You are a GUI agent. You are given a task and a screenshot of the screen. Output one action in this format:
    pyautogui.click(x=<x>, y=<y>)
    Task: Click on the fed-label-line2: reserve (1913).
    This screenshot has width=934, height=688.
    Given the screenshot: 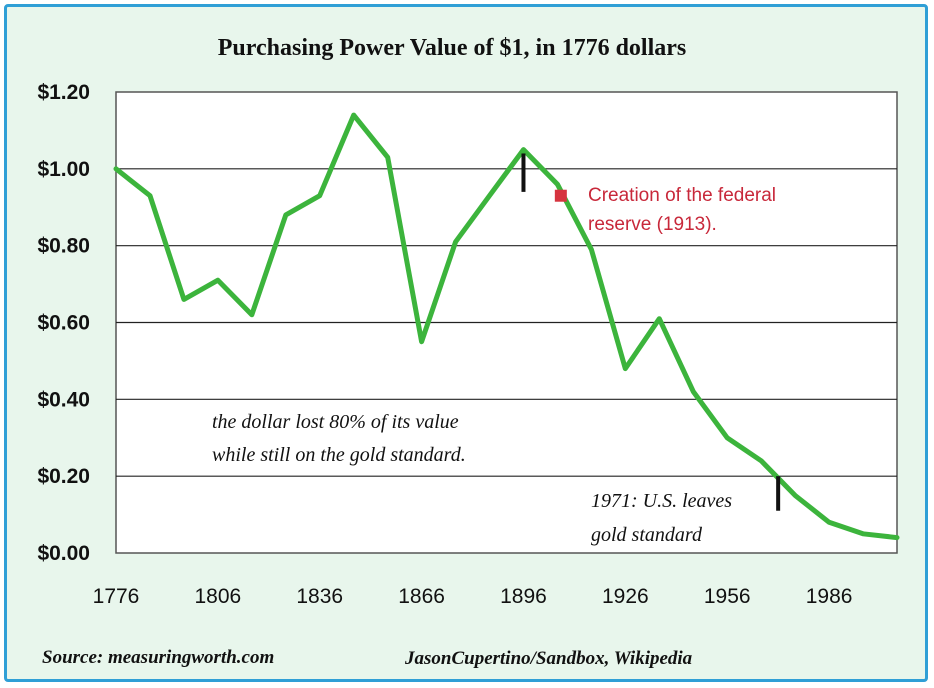 What is the action you would take?
    pyautogui.click(x=652, y=224)
    